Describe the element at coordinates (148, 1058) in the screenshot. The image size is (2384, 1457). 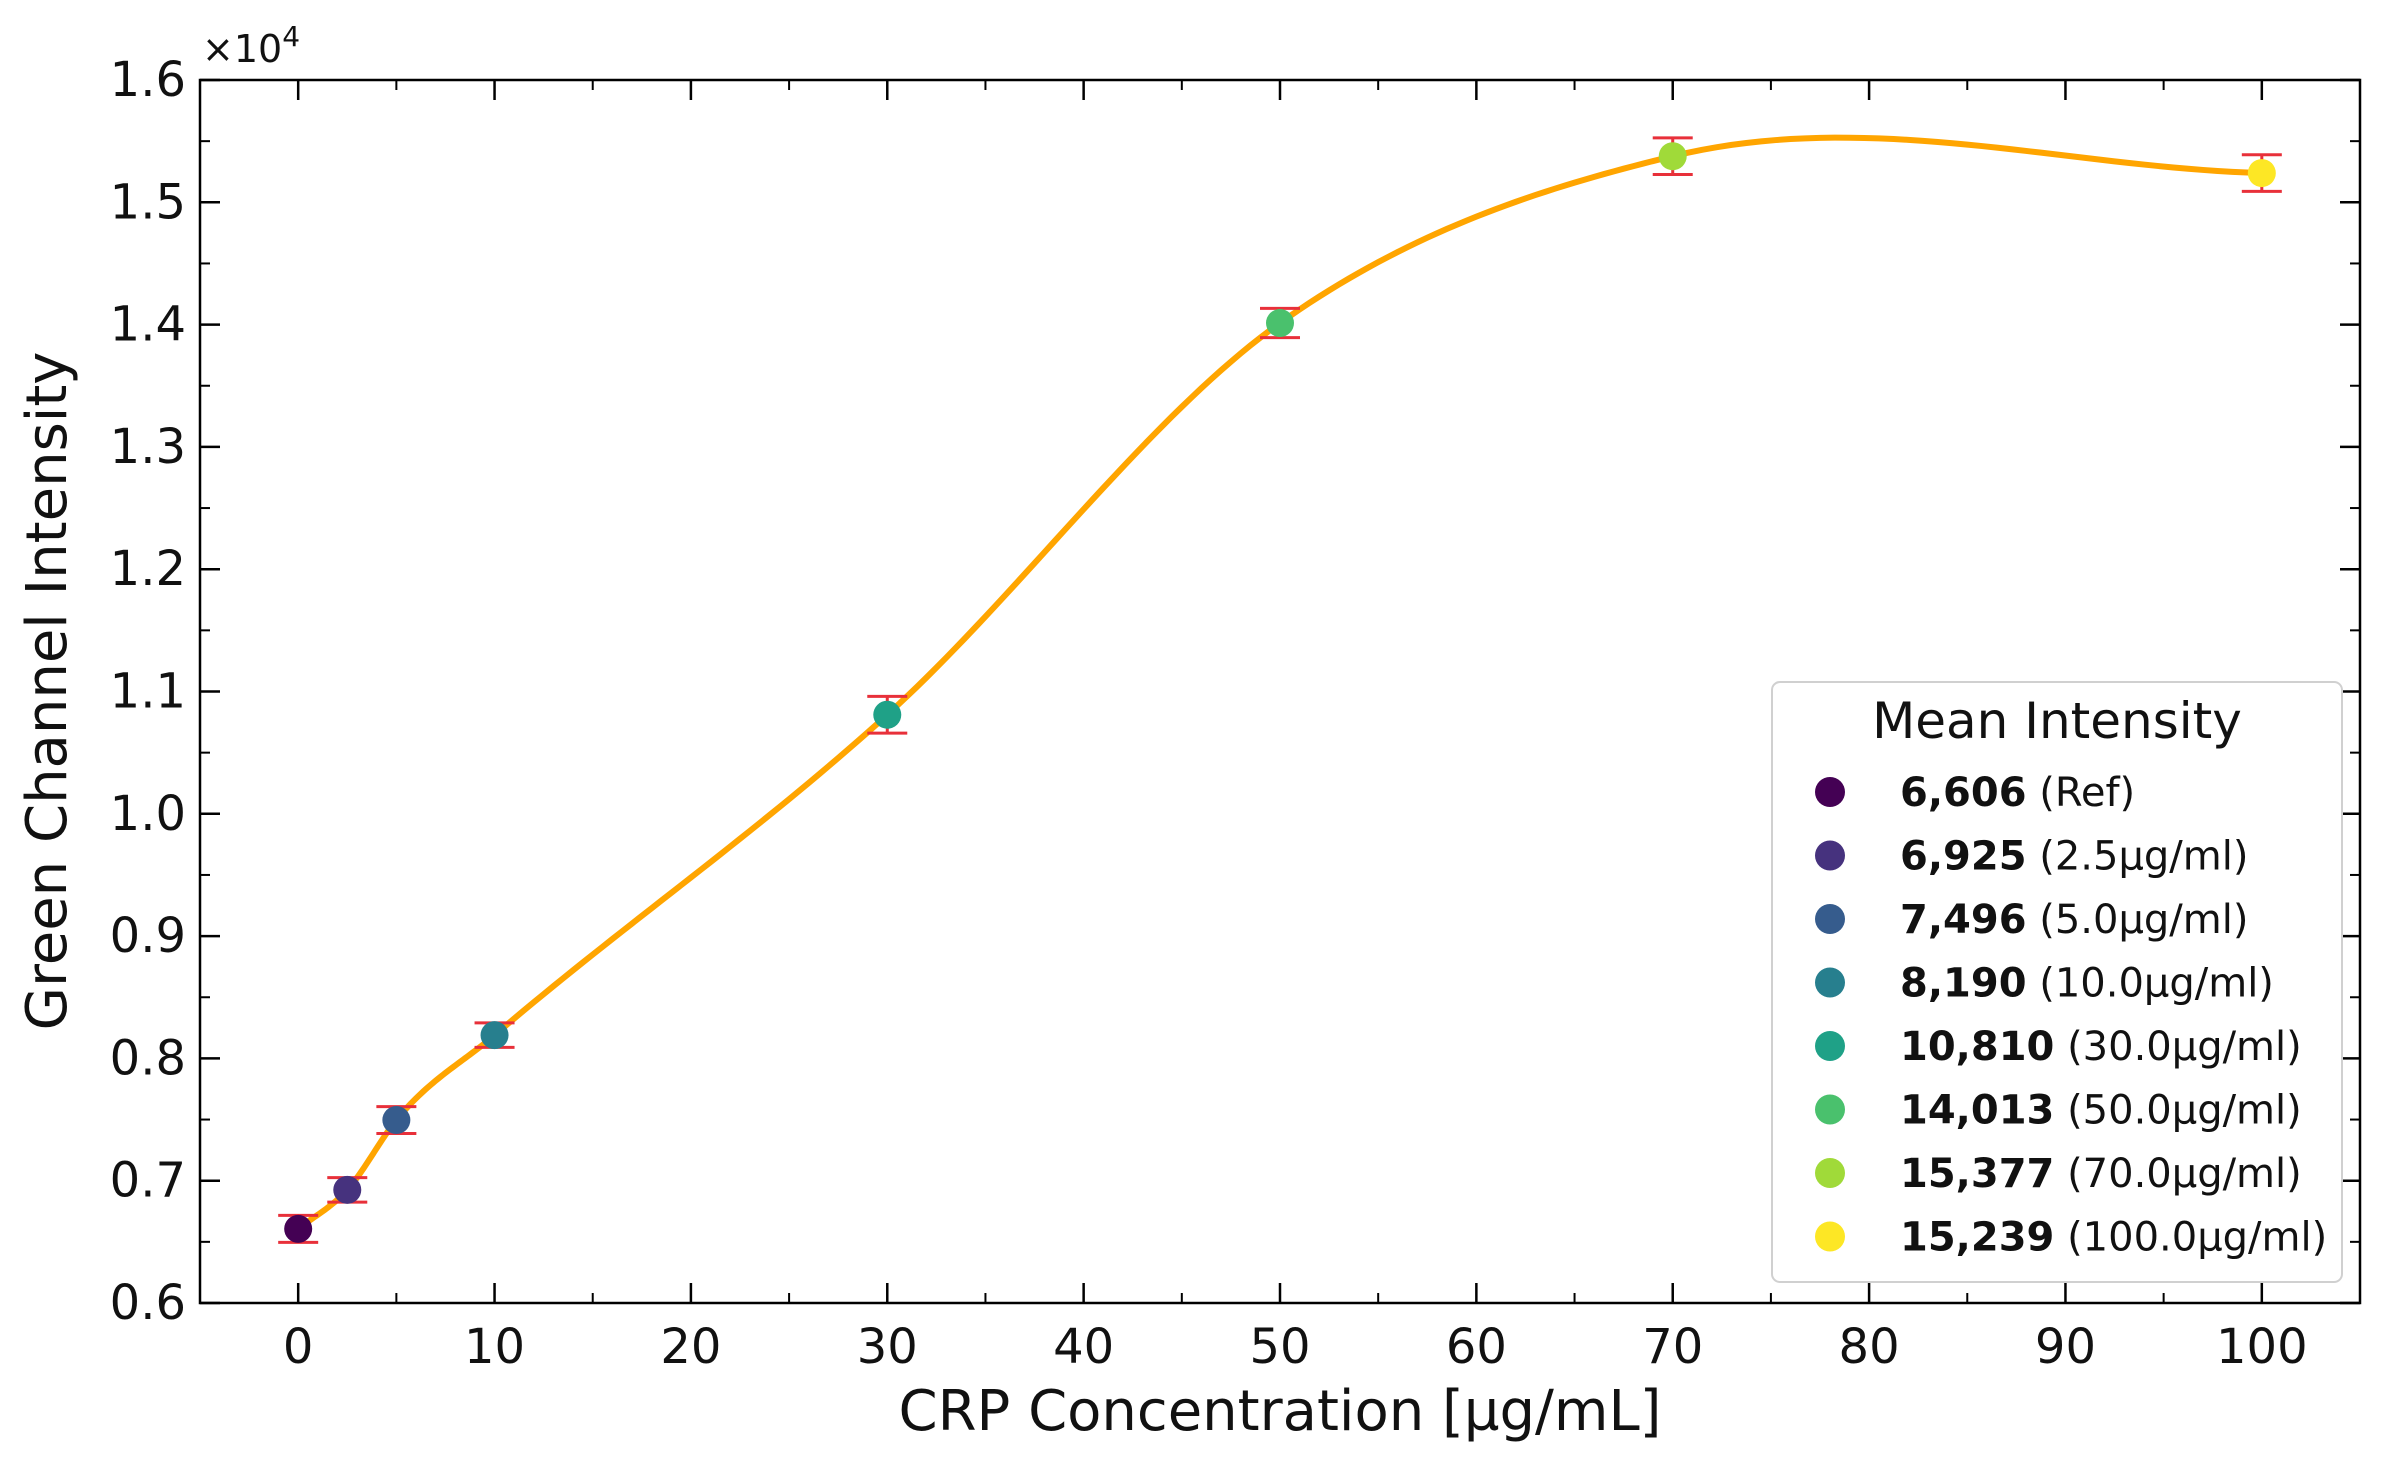
I see `y-tick-label: 0.8` at that location.